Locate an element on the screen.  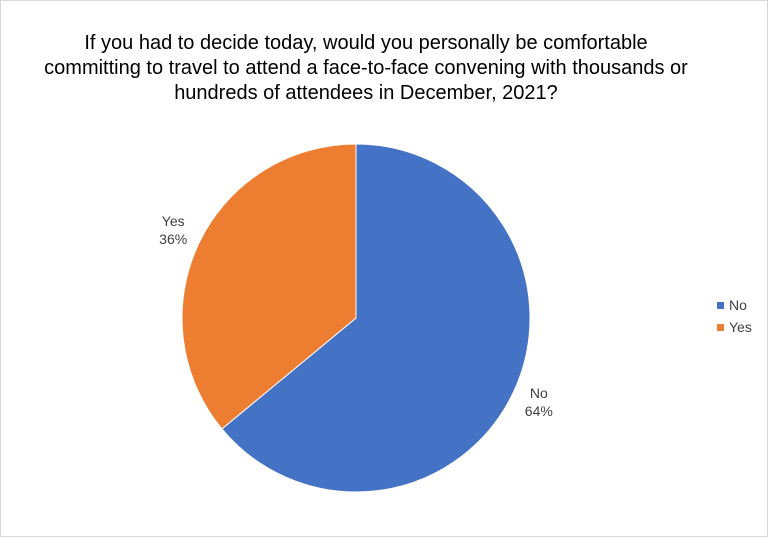
pie-slice-yes is located at coordinates (269, 286).